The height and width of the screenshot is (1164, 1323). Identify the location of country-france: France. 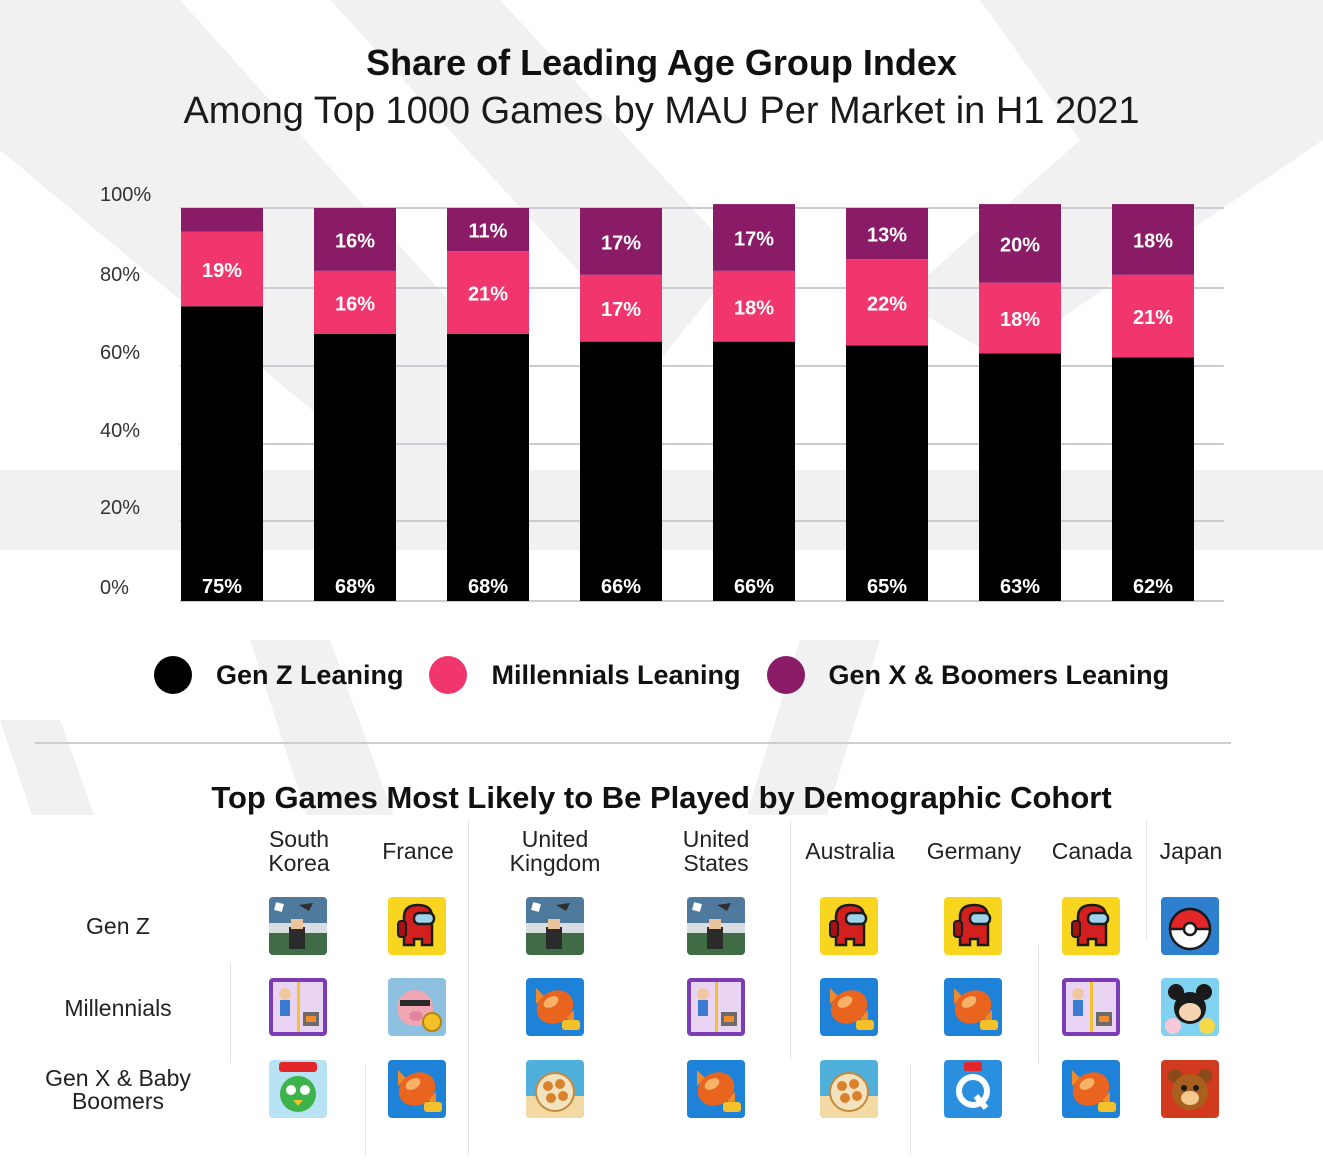
(418, 851).